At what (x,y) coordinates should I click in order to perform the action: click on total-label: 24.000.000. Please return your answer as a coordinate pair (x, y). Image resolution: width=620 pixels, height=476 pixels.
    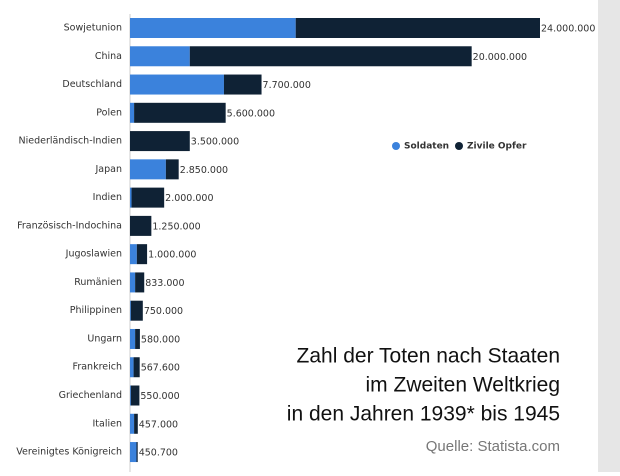
    Looking at the image, I should click on (568, 29).